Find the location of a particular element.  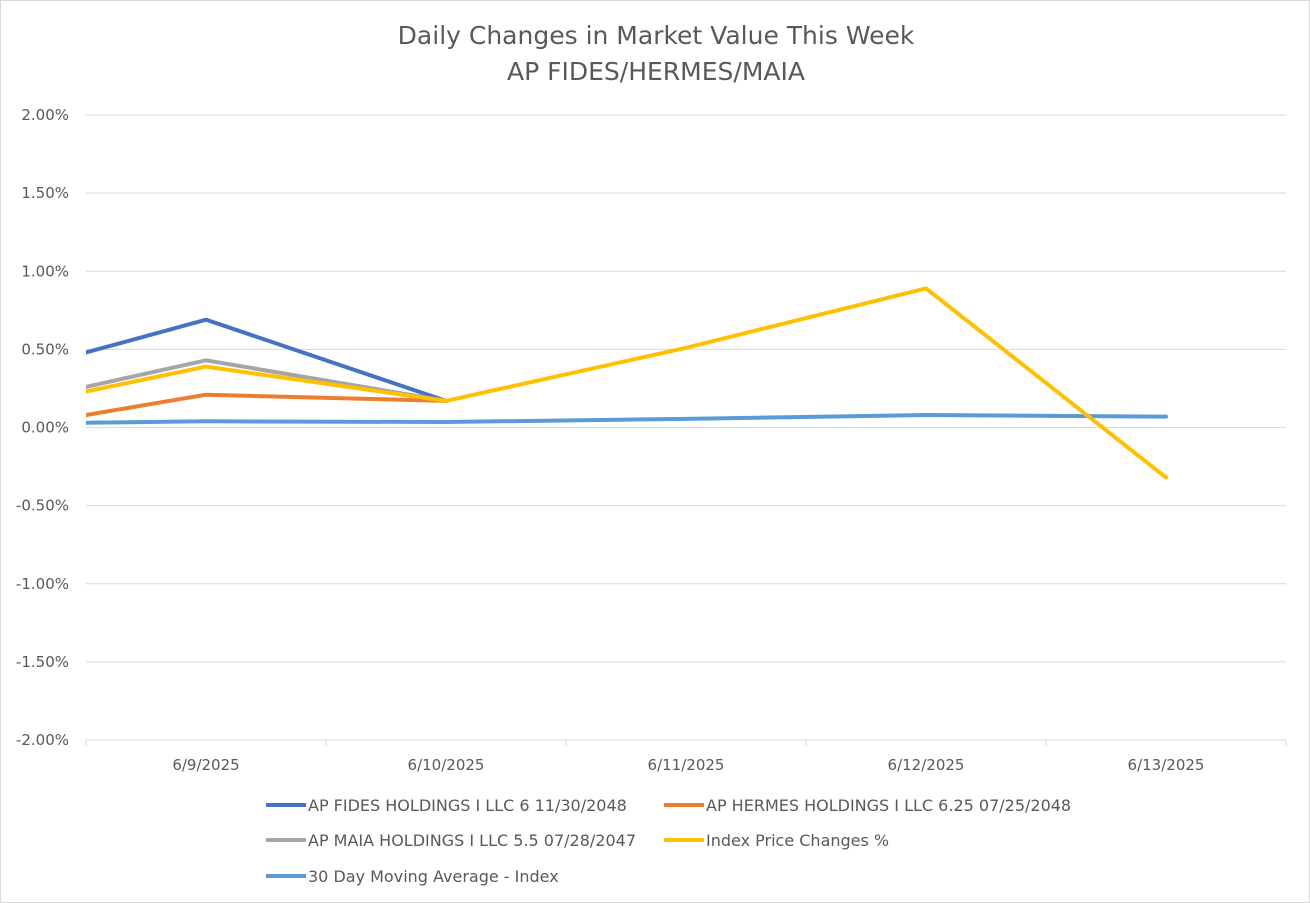

x-tick-label: 6/12/2025 is located at coordinates (926, 765).